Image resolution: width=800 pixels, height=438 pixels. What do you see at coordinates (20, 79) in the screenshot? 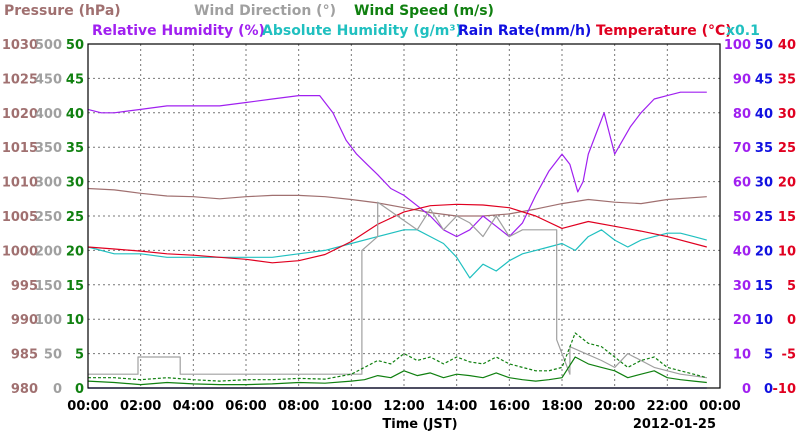
I see `tick-label-pressure: 1025` at bounding box center [20, 79].